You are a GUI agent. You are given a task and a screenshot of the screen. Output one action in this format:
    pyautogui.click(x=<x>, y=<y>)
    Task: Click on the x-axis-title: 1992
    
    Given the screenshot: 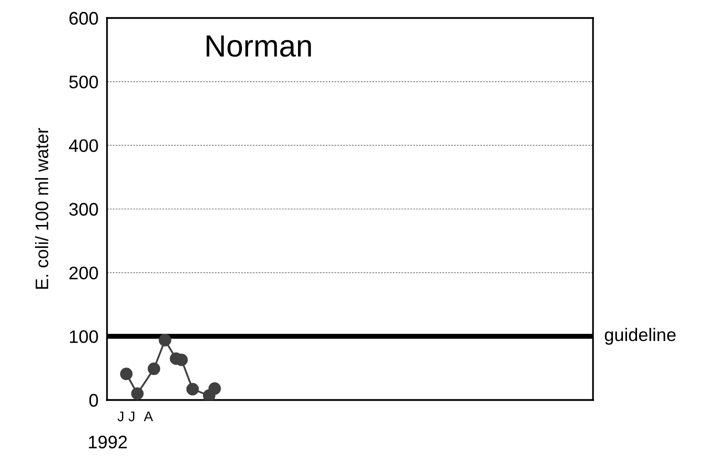 What is the action you would take?
    pyautogui.click(x=107, y=442)
    